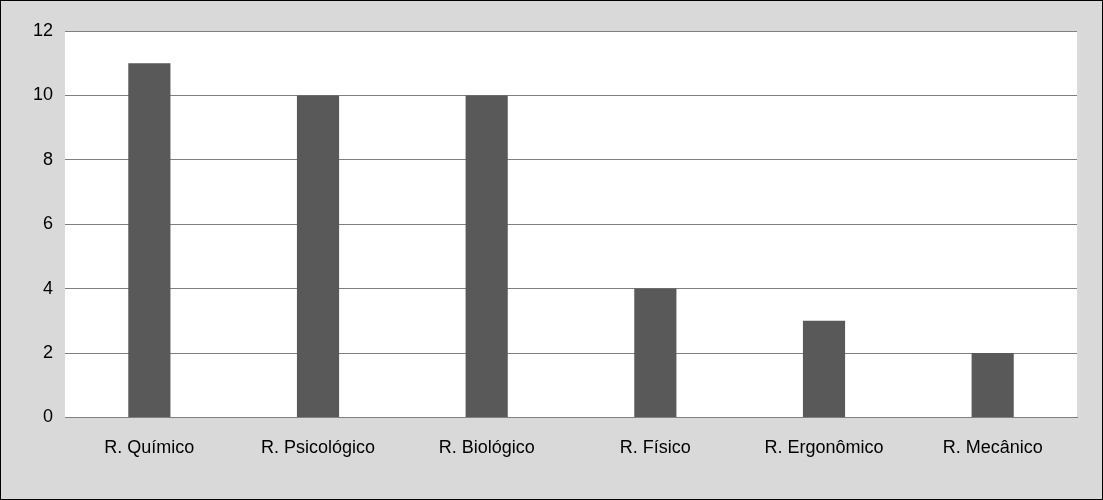  What do you see at coordinates (149, 447) in the screenshot?
I see `x-tick-label: R. Químico` at bounding box center [149, 447].